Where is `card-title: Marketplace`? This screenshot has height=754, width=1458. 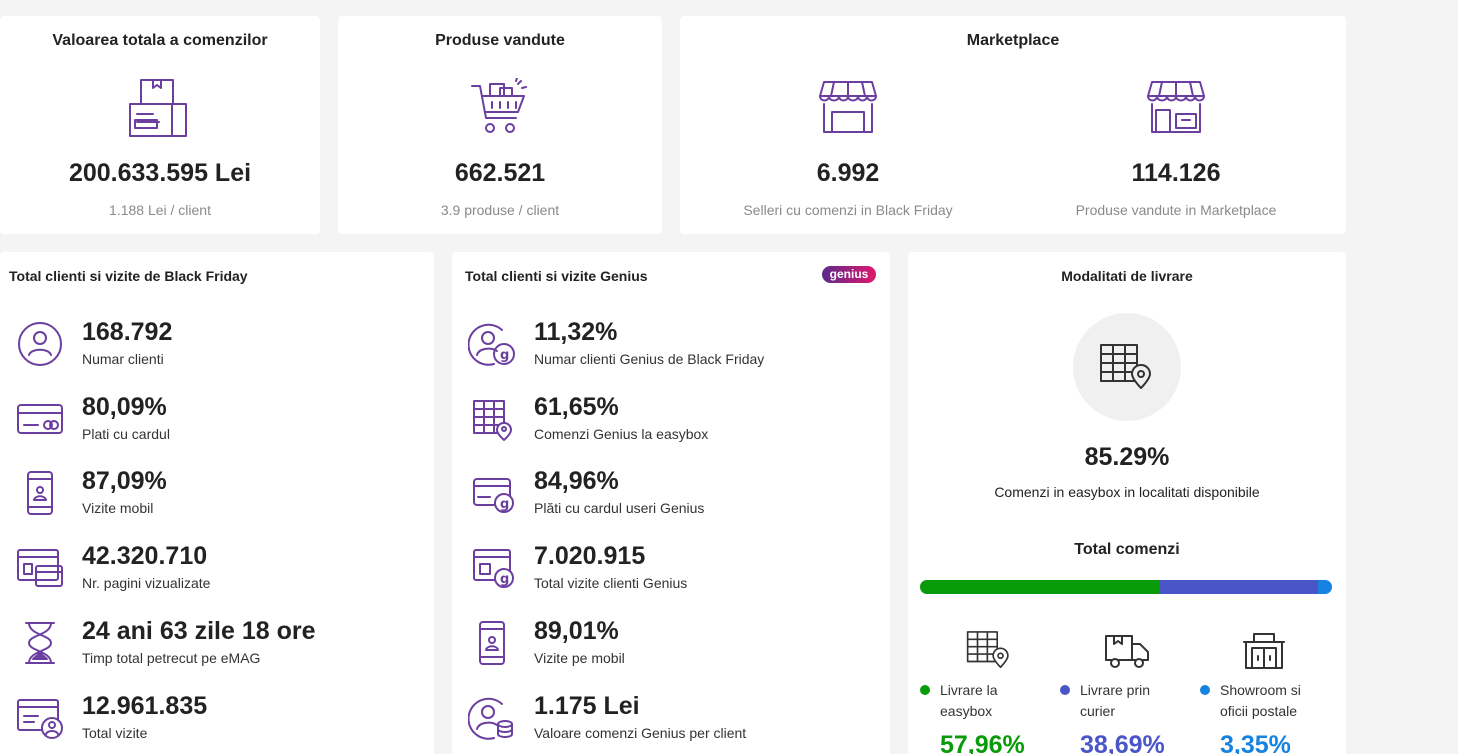
card-title: Marketplace is located at coordinates (1013, 40).